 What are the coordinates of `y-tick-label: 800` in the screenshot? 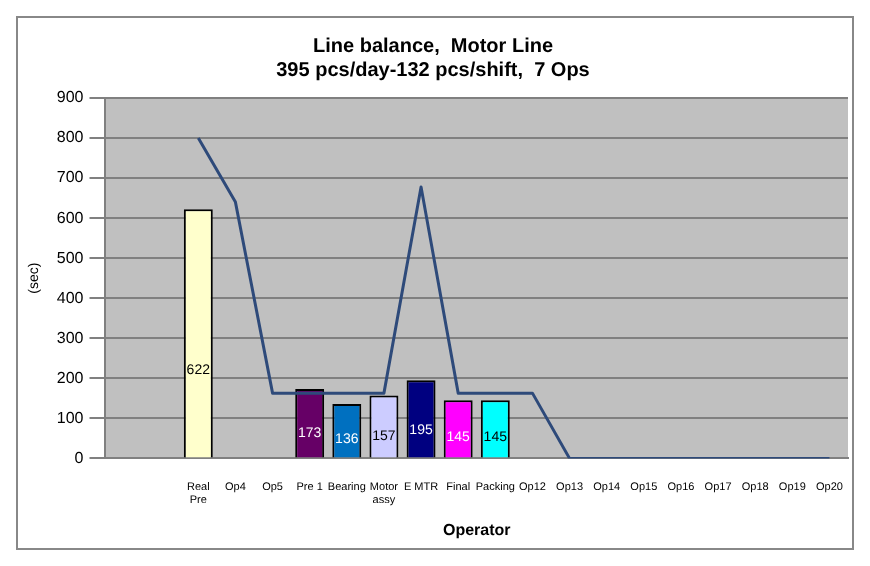 It's located at (70, 137).